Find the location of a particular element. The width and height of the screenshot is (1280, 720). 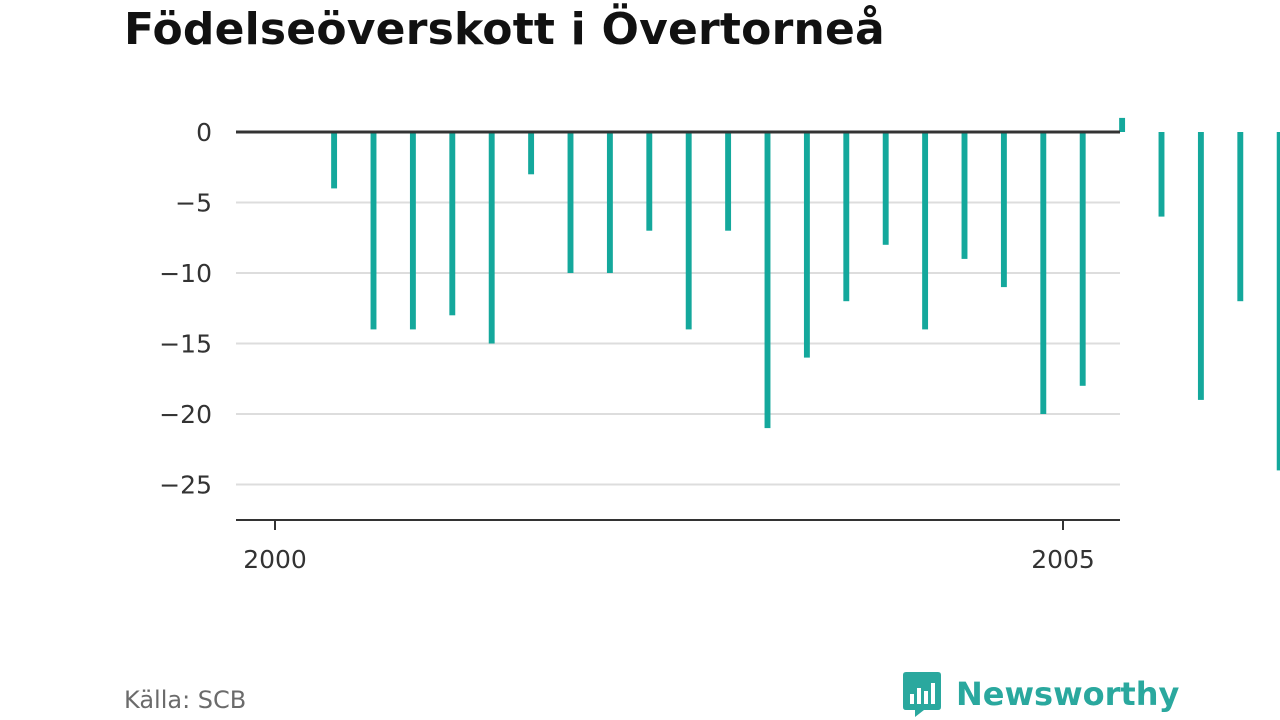

y-tick-label: −10 is located at coordinates (185, 273).